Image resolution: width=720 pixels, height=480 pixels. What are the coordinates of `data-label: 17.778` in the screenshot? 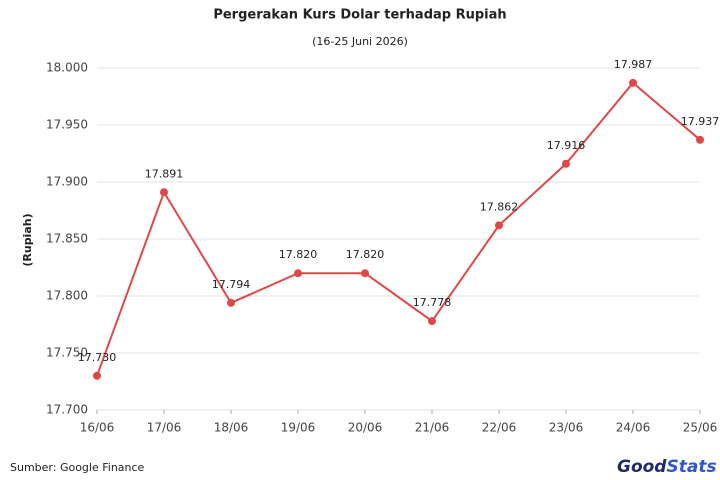 It's located at (432, 302).